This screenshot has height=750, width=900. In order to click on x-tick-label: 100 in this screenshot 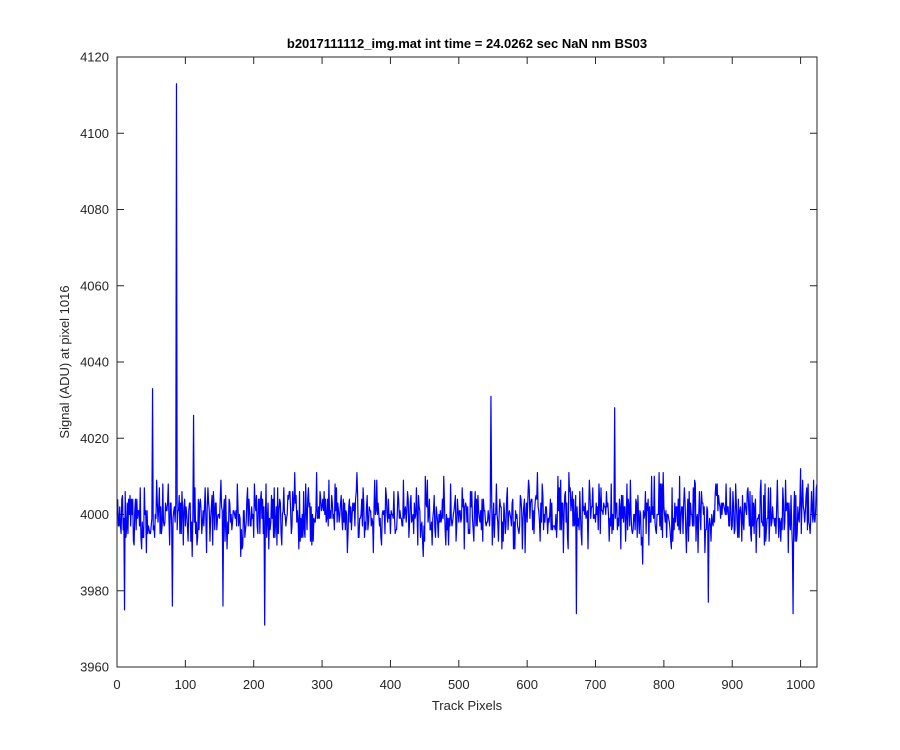, I will do `click(186, 684)`.